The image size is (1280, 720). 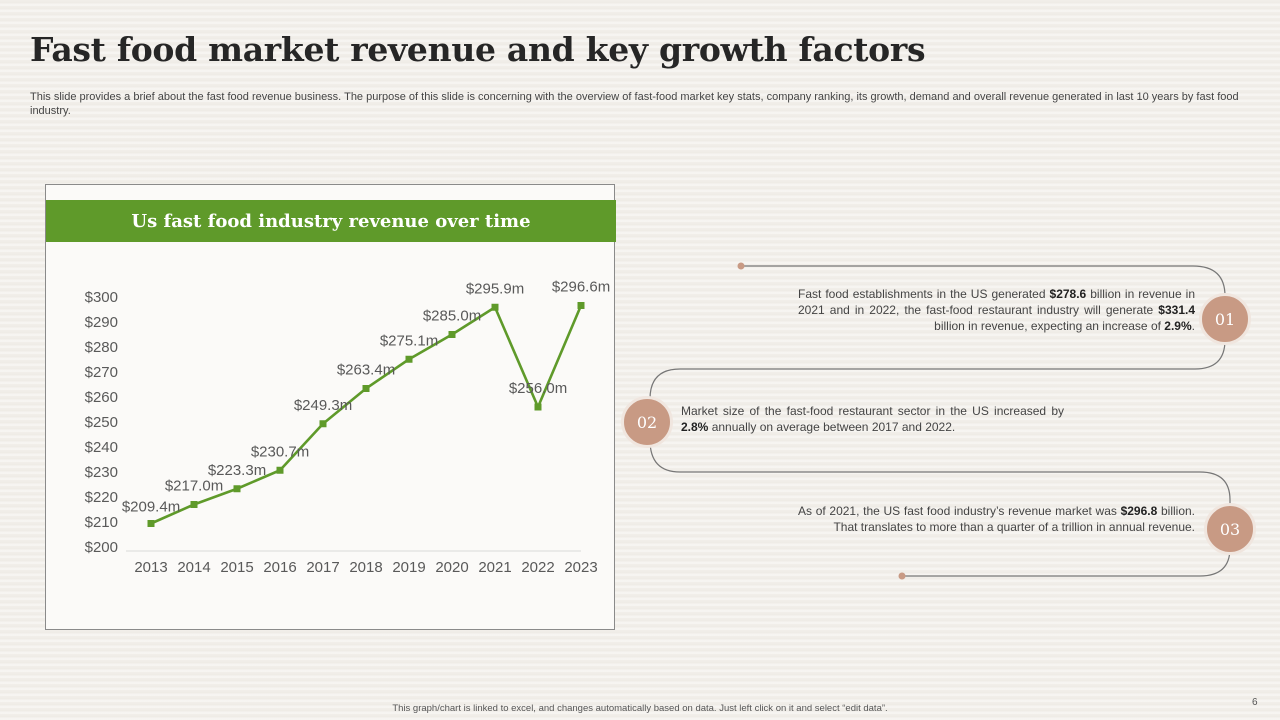 I want to click on x-tick-label: 2015, so click(x=236, y=567).